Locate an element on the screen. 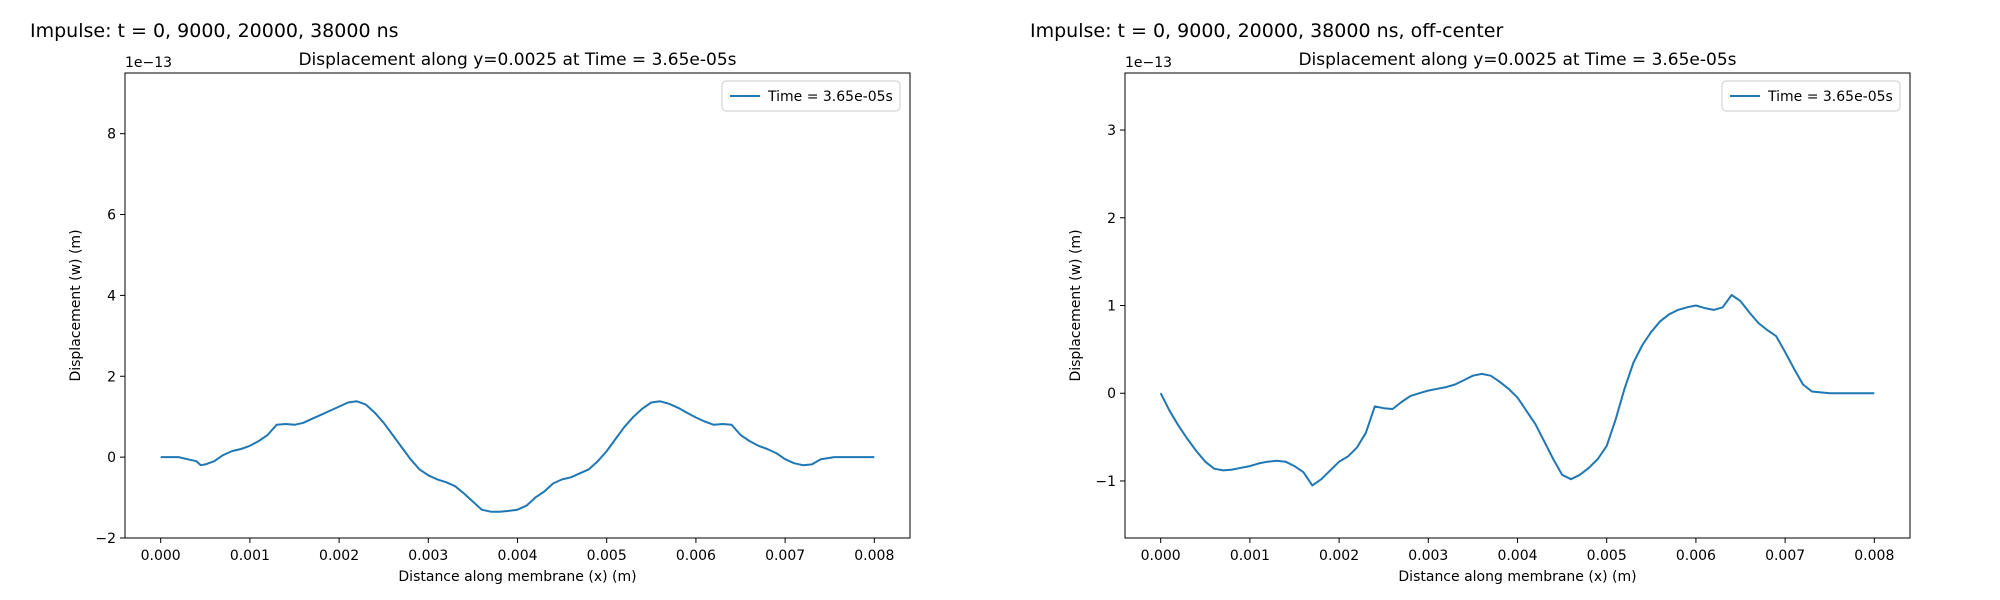 This screenshot has width=2000, height=600. y-tick-label: 6 is located at coordinates (111, 216).